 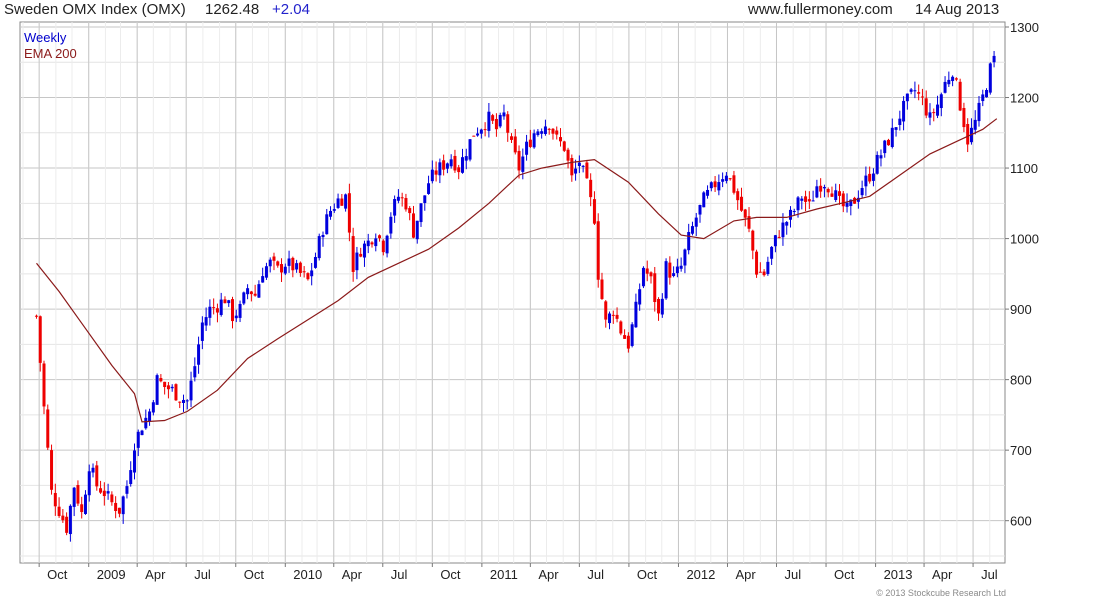 I want to click on x-tick-label: Oct, so click(x=254, y=574).